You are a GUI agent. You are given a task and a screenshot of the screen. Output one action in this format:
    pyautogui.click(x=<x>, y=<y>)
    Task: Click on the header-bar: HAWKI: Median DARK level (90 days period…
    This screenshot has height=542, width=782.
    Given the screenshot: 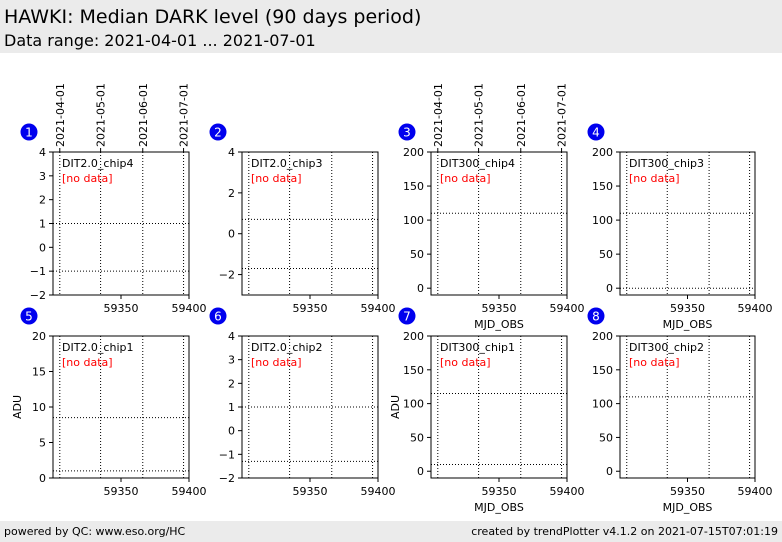 What is the action you would take?
    pyautogui.click(x=391, y=26)
    